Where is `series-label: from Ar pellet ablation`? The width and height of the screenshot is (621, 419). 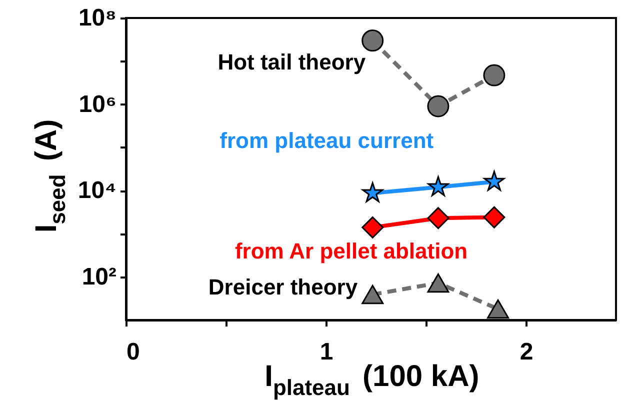
series-label: from Ar pellet ablation is located at coordinates (351, 251).